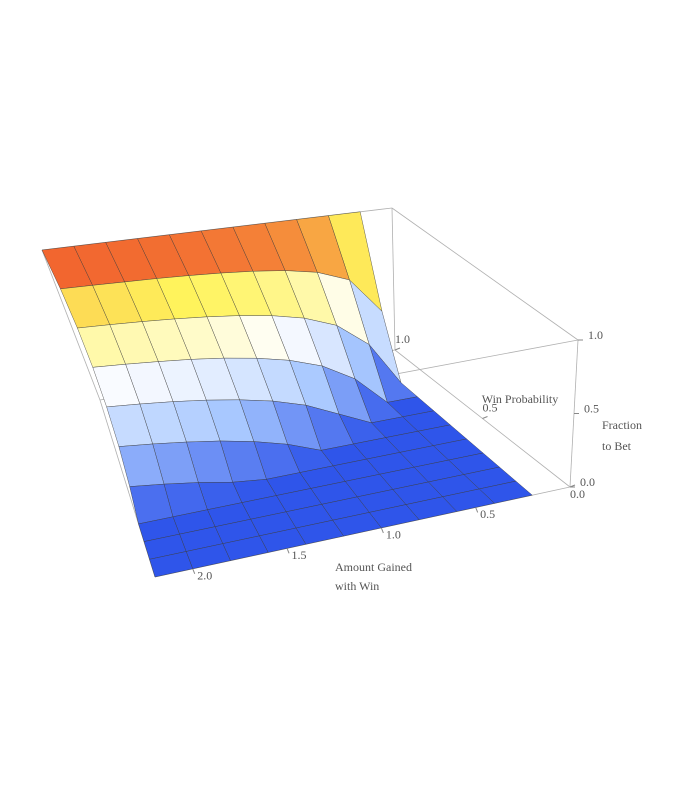 Image resolution: width=700 pixels, height=800 pixels. Describe the element at coordinates (487, 514) in the screenshot. I see `x-tick-label: 0.5` at that location.